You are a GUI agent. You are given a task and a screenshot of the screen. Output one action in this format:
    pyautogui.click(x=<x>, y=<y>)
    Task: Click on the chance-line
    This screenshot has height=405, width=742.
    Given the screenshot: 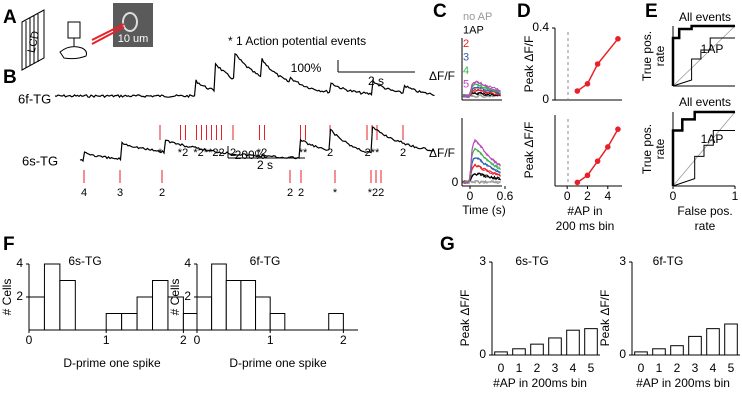 What is the action you would take?
    pyautogui.click(x=704, y=56)
    